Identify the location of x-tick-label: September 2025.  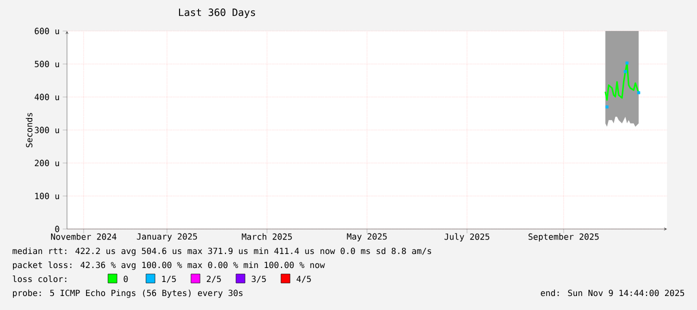
(563, 237).